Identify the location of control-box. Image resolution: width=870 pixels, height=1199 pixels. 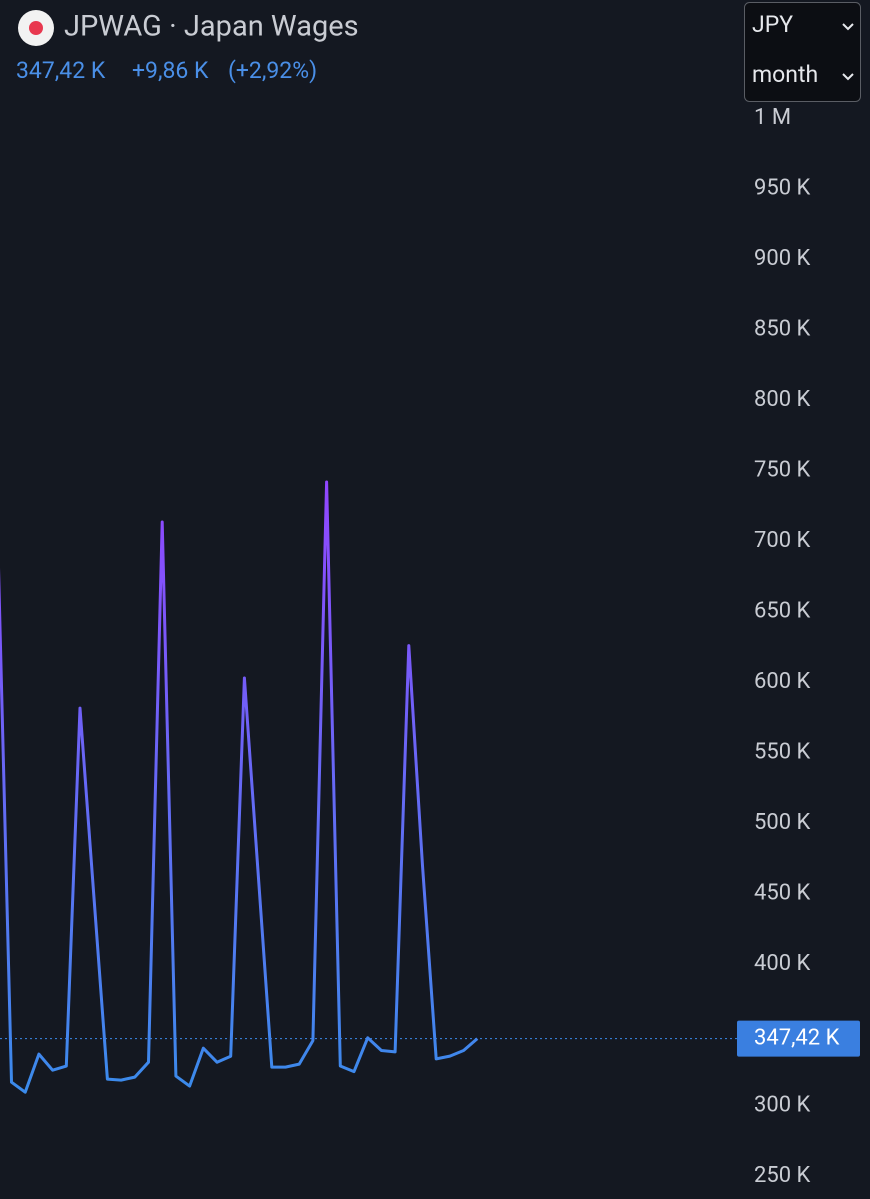
(802, 52).